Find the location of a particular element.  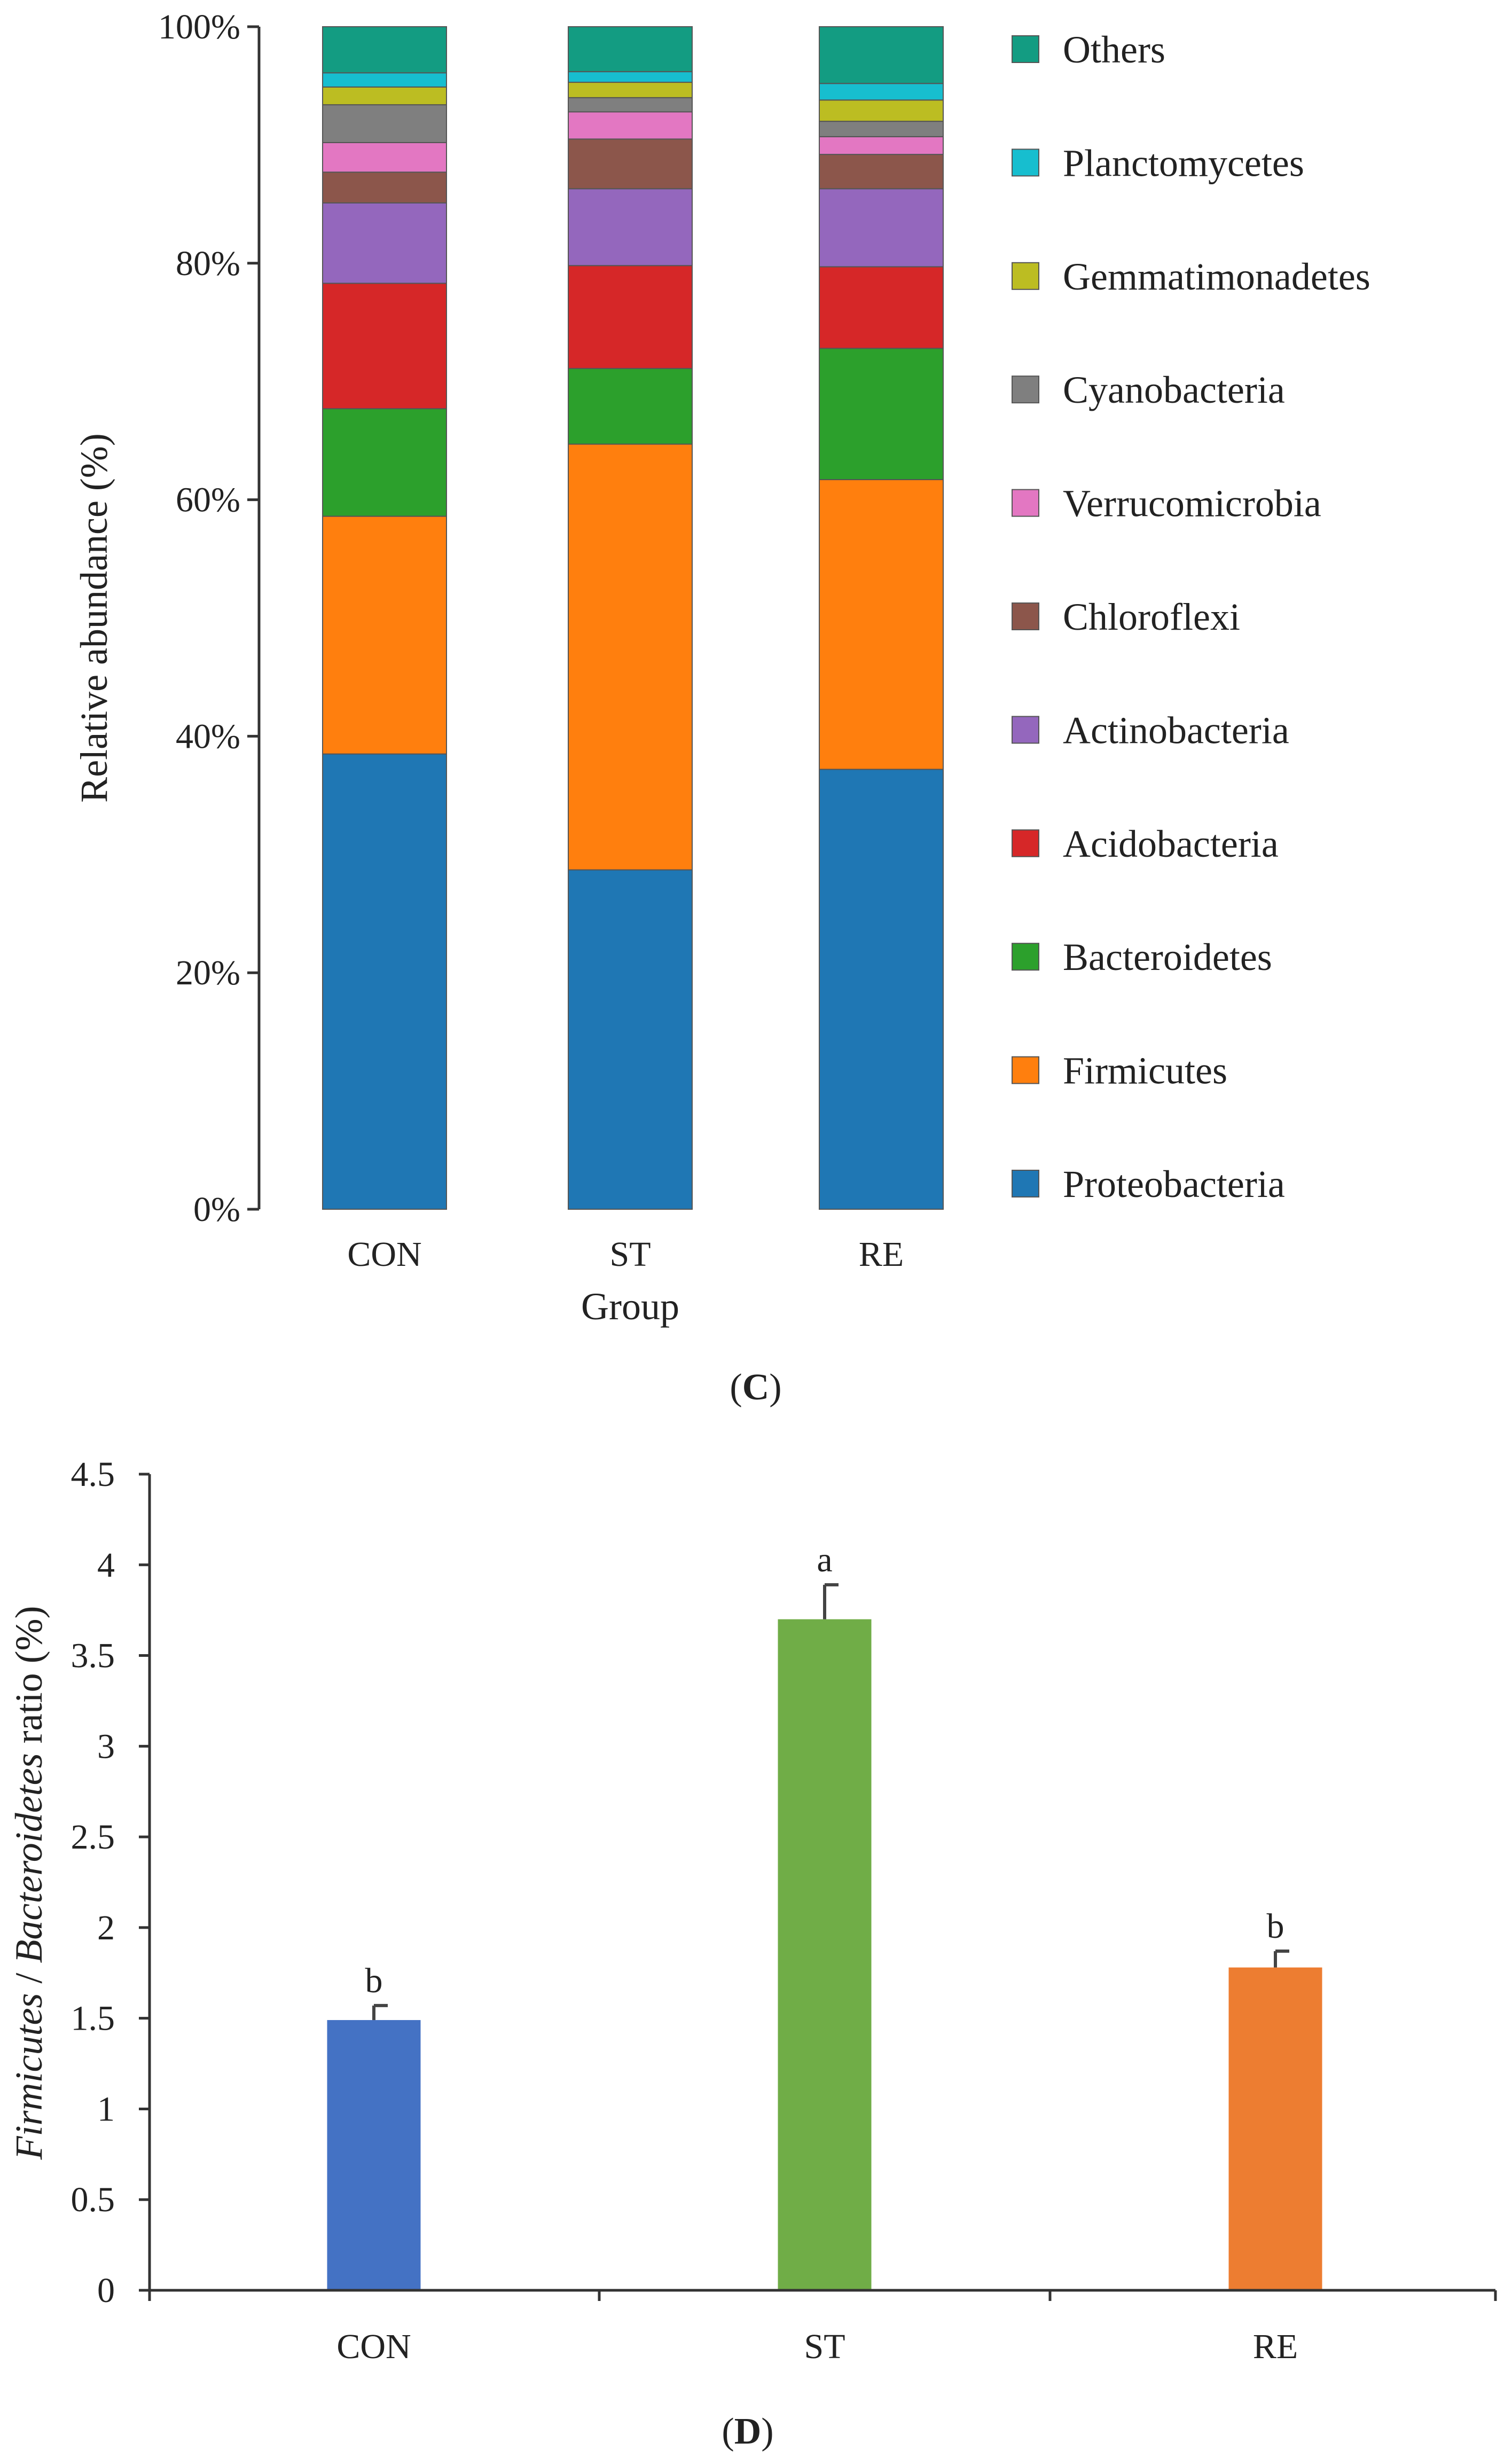

bar-segment-st-verrucomicrobia is located at coordinates (630, 125).